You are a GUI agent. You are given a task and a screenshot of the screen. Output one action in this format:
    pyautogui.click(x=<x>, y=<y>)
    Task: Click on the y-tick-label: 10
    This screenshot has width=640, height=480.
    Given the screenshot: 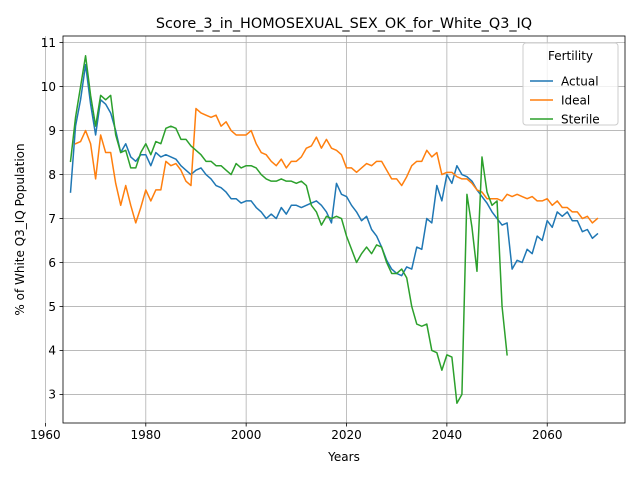 What is the action you would take?
    pyautogui.click(x=48, y=87)
    